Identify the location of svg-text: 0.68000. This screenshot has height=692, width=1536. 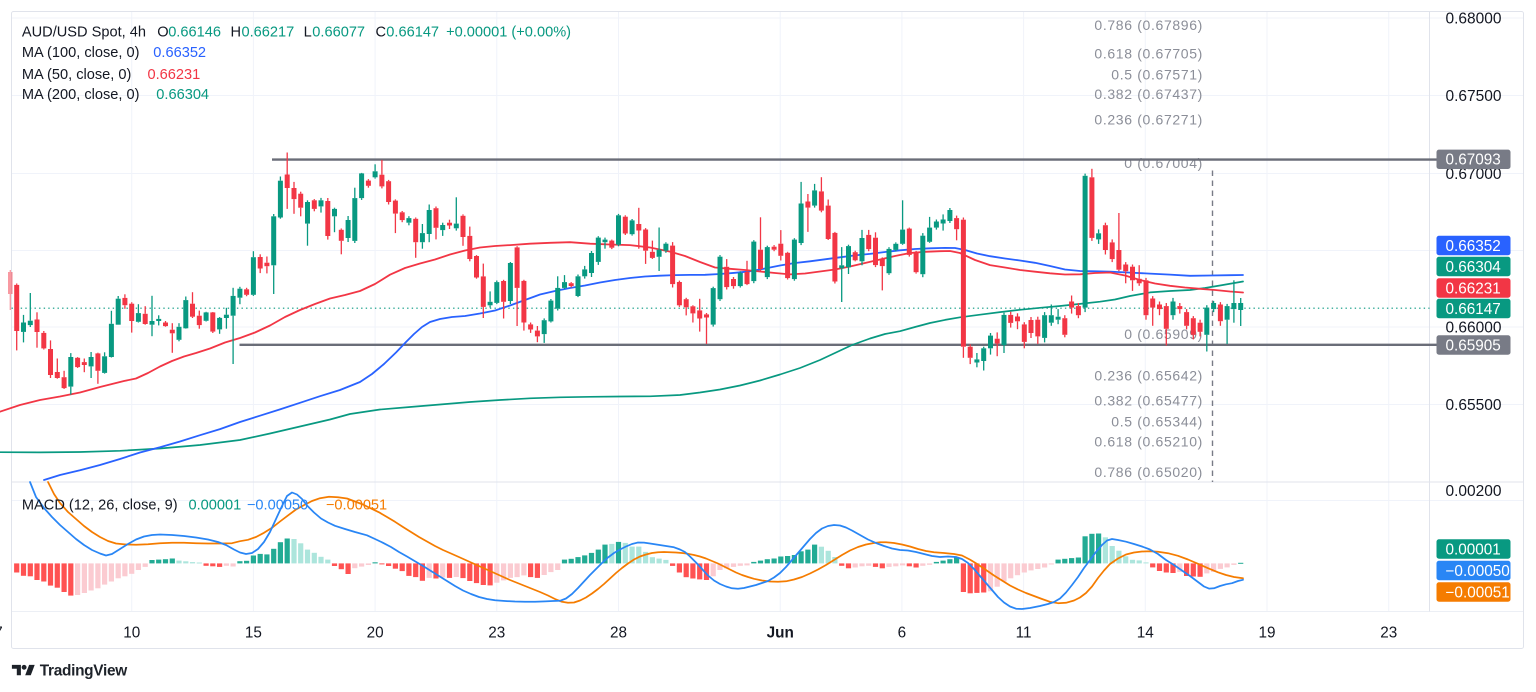
(1474, 19).